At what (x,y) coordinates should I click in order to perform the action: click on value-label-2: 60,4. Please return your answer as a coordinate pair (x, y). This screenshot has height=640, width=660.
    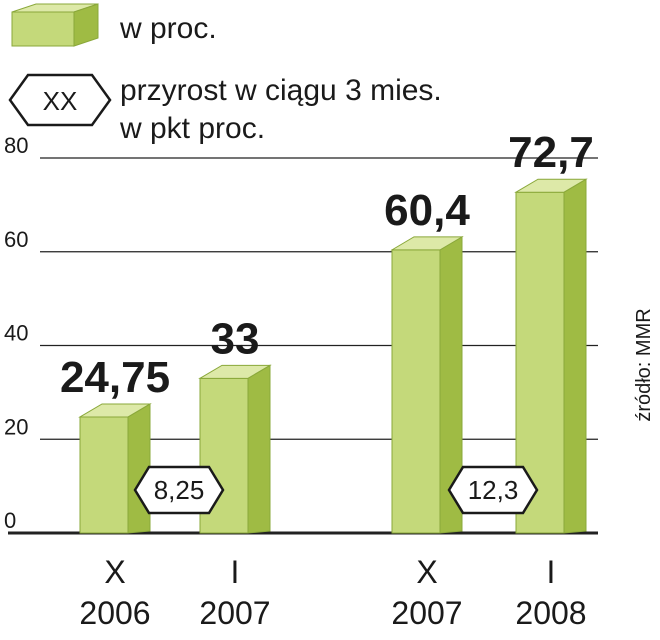
    Looking at the image, I should click on (427, 210).